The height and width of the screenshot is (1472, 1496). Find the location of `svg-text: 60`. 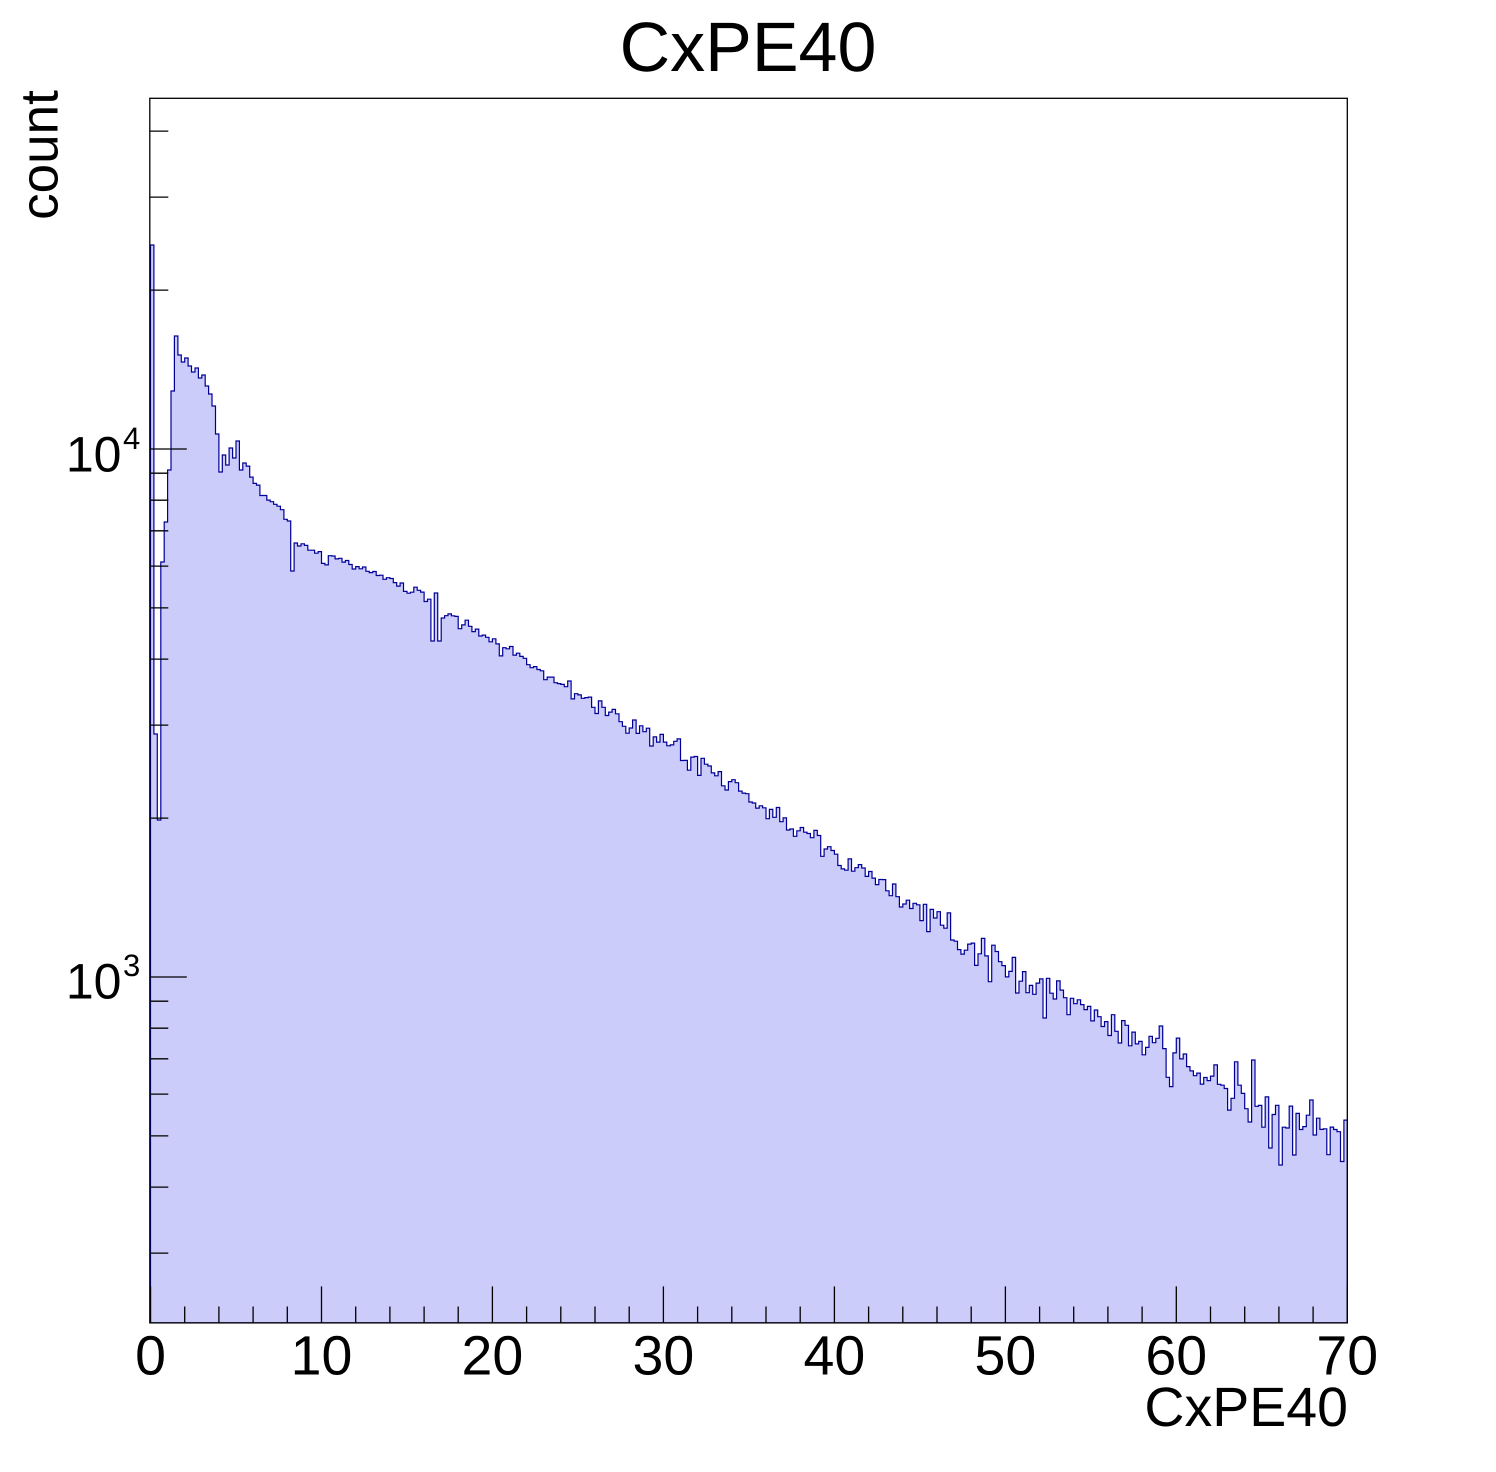

svg-text: 60 is located at coordinates (1176, 1356).